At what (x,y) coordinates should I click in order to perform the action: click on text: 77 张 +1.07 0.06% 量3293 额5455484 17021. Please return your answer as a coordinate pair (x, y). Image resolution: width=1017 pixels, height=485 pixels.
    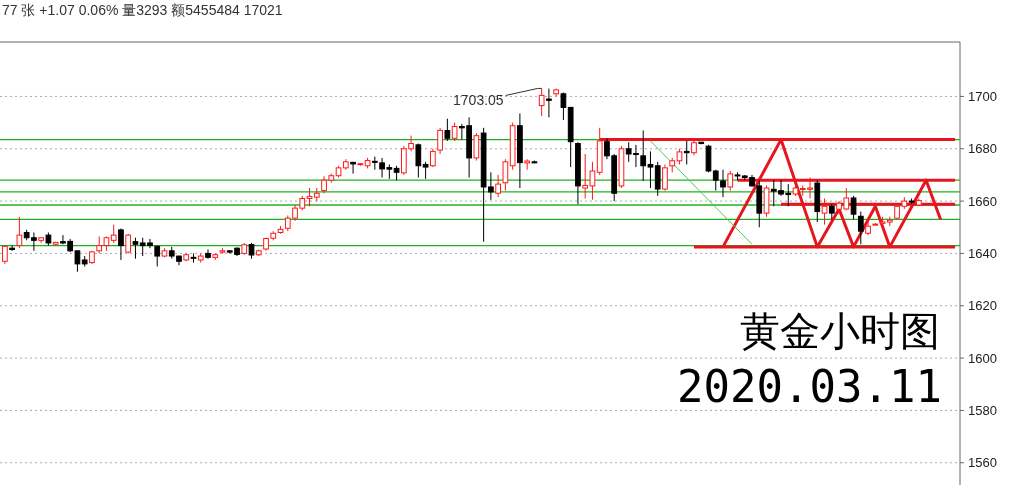
    Looking at the image, I should click on (142, 10).